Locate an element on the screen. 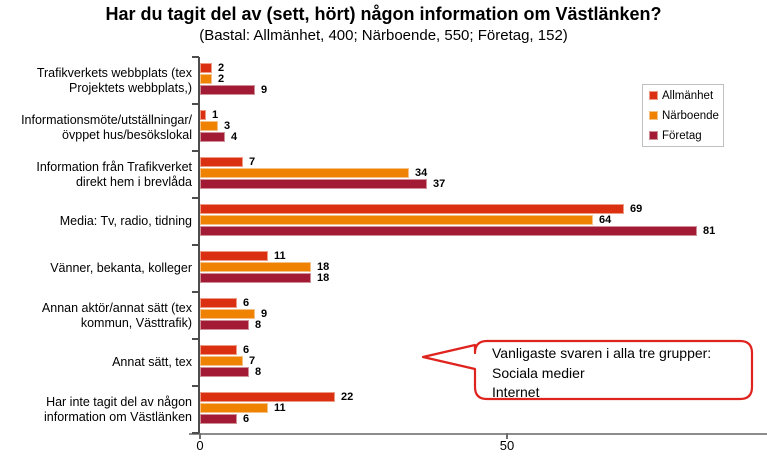  category-label: Annat sätt, tex is located at coordinates (152, 362).